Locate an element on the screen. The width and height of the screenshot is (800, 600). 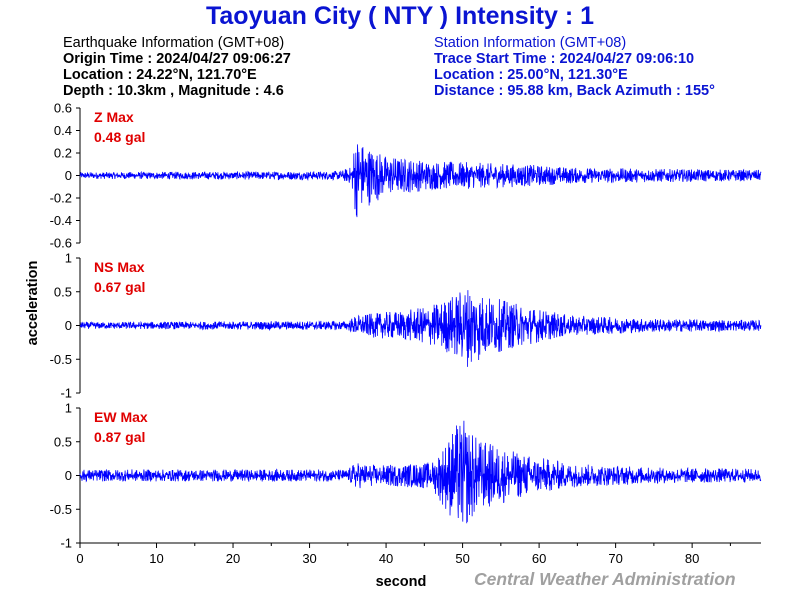
depth-magnitude: Depth : 10.3km , Magnitude : 4.6 is located at coordinates (173, 91).